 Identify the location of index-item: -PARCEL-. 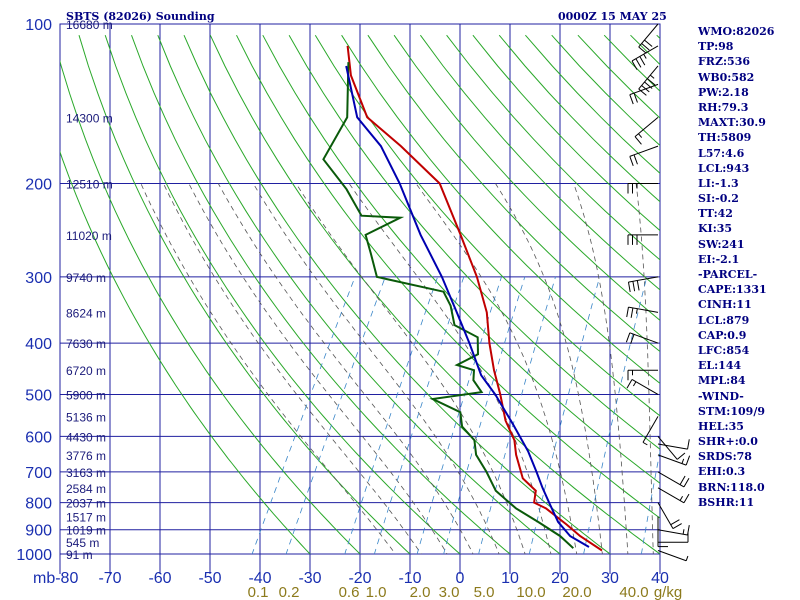
(728, 274).